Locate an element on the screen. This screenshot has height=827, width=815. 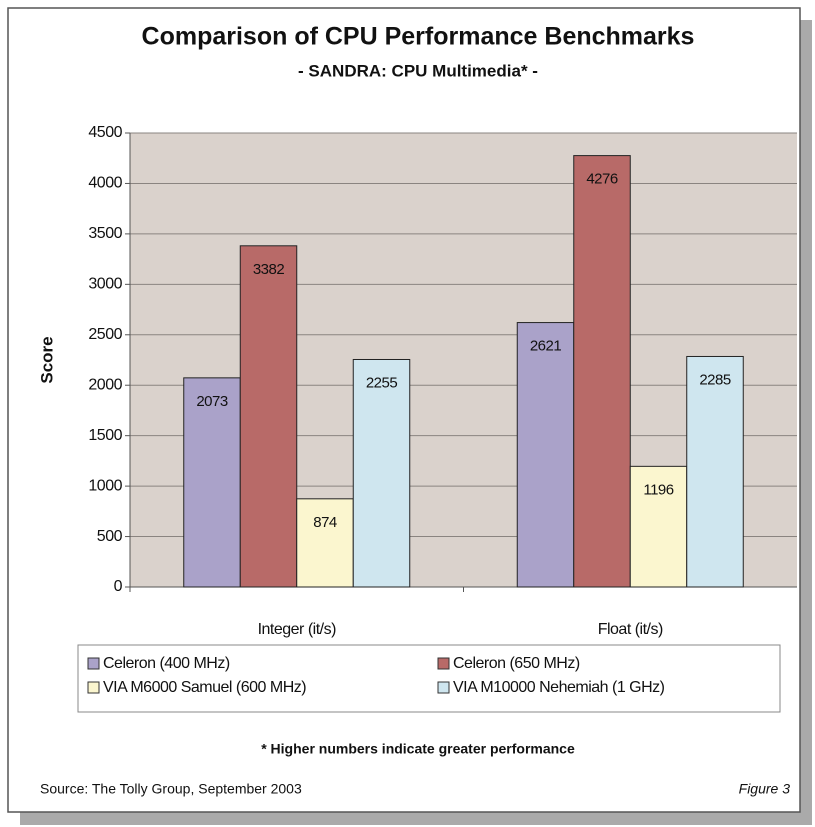
y-tick-label: 1000 is located at coordinates (105, 485).